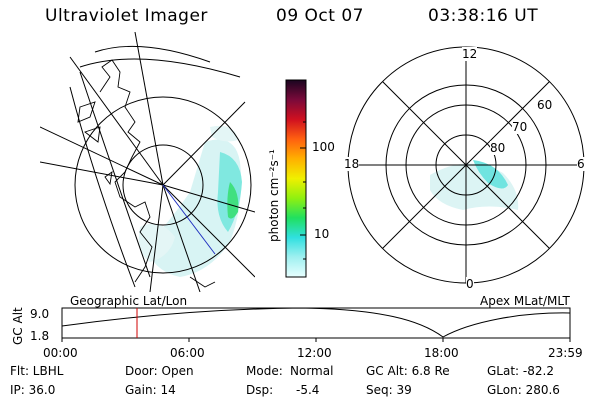 This screenshot has height=400, width=600. I want to click on mlt-label-0: 0, so click(470, 284).